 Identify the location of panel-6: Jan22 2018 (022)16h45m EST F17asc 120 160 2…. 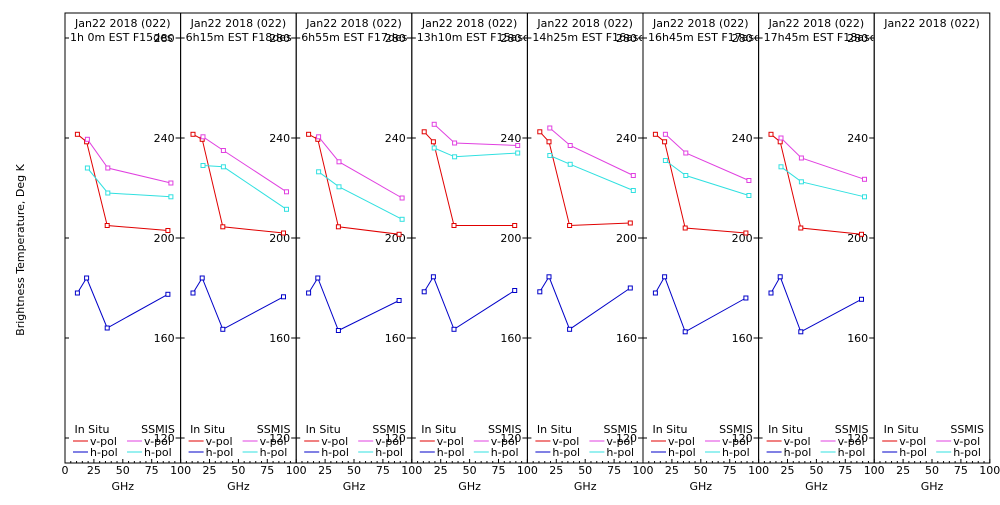
(705, 252).